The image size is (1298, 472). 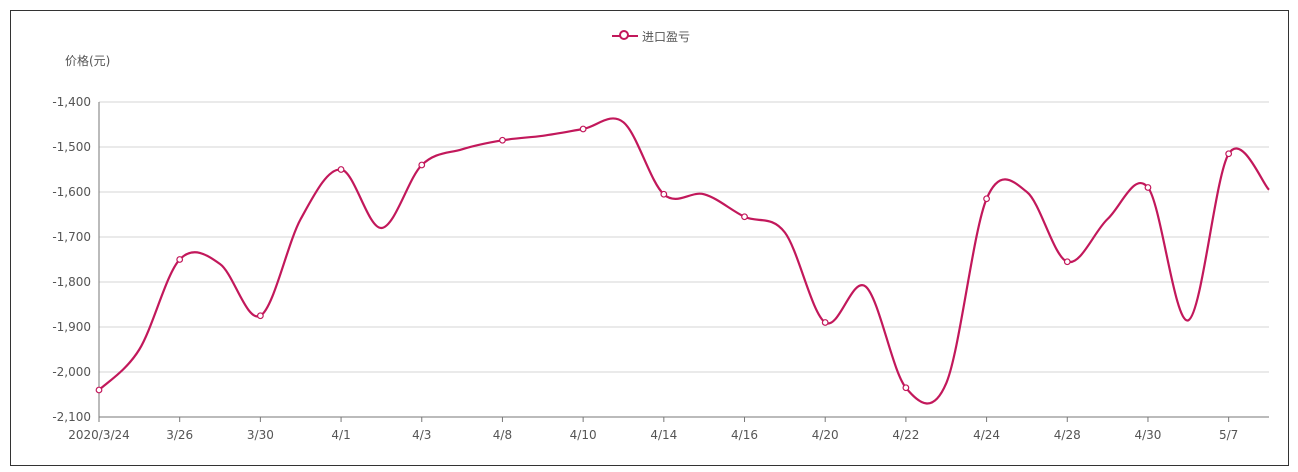 What do you see at coordinates (88, 61) in the screenshot?
I see `y-axis-title: 价格(元)` at bounding box center [88, 61].